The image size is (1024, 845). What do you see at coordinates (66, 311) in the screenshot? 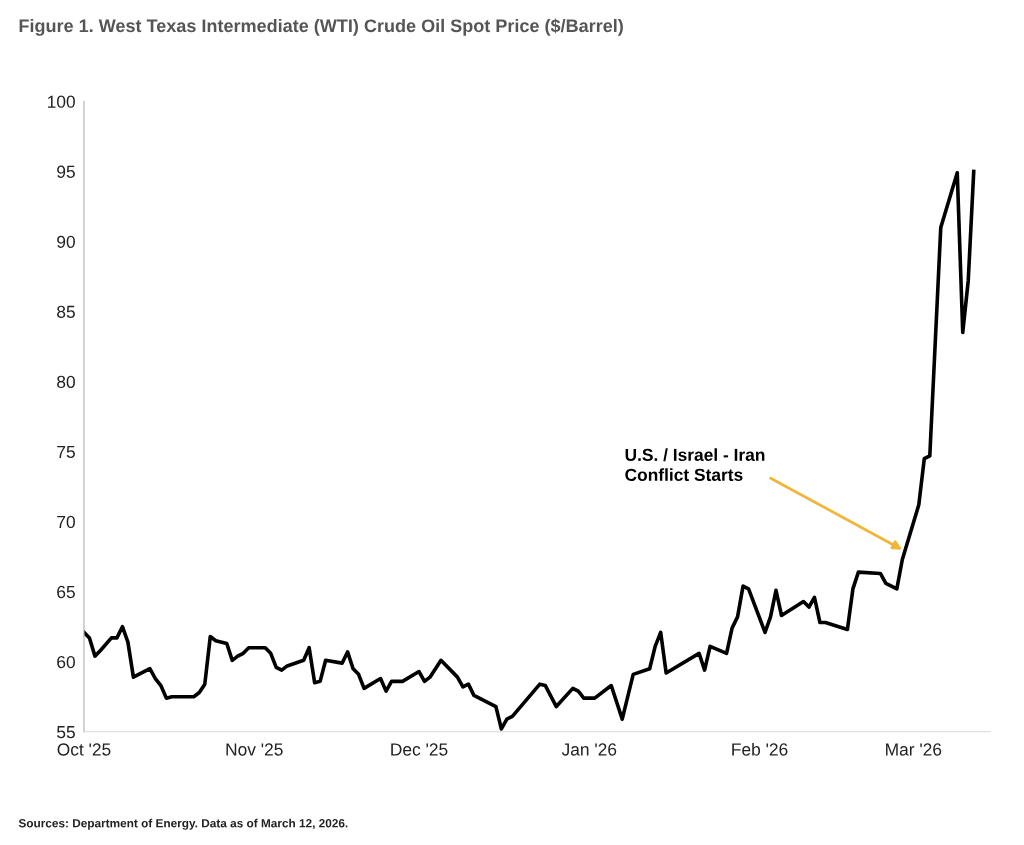
I see `y-tick-label: 85` at bounding box center [66, 311].